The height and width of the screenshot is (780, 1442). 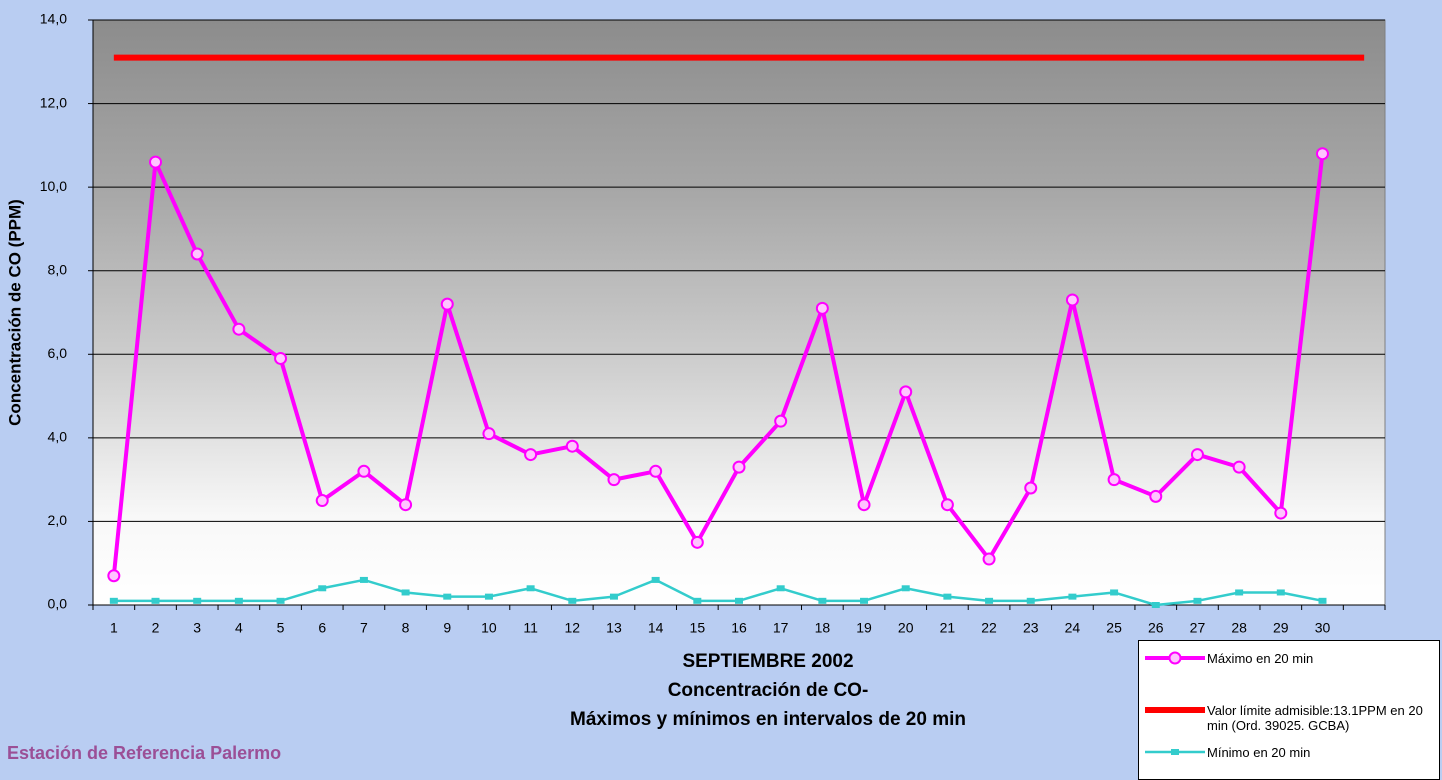 I want to click on legend-entry: Máximo en 20 min, so click(x=1289, y=665).